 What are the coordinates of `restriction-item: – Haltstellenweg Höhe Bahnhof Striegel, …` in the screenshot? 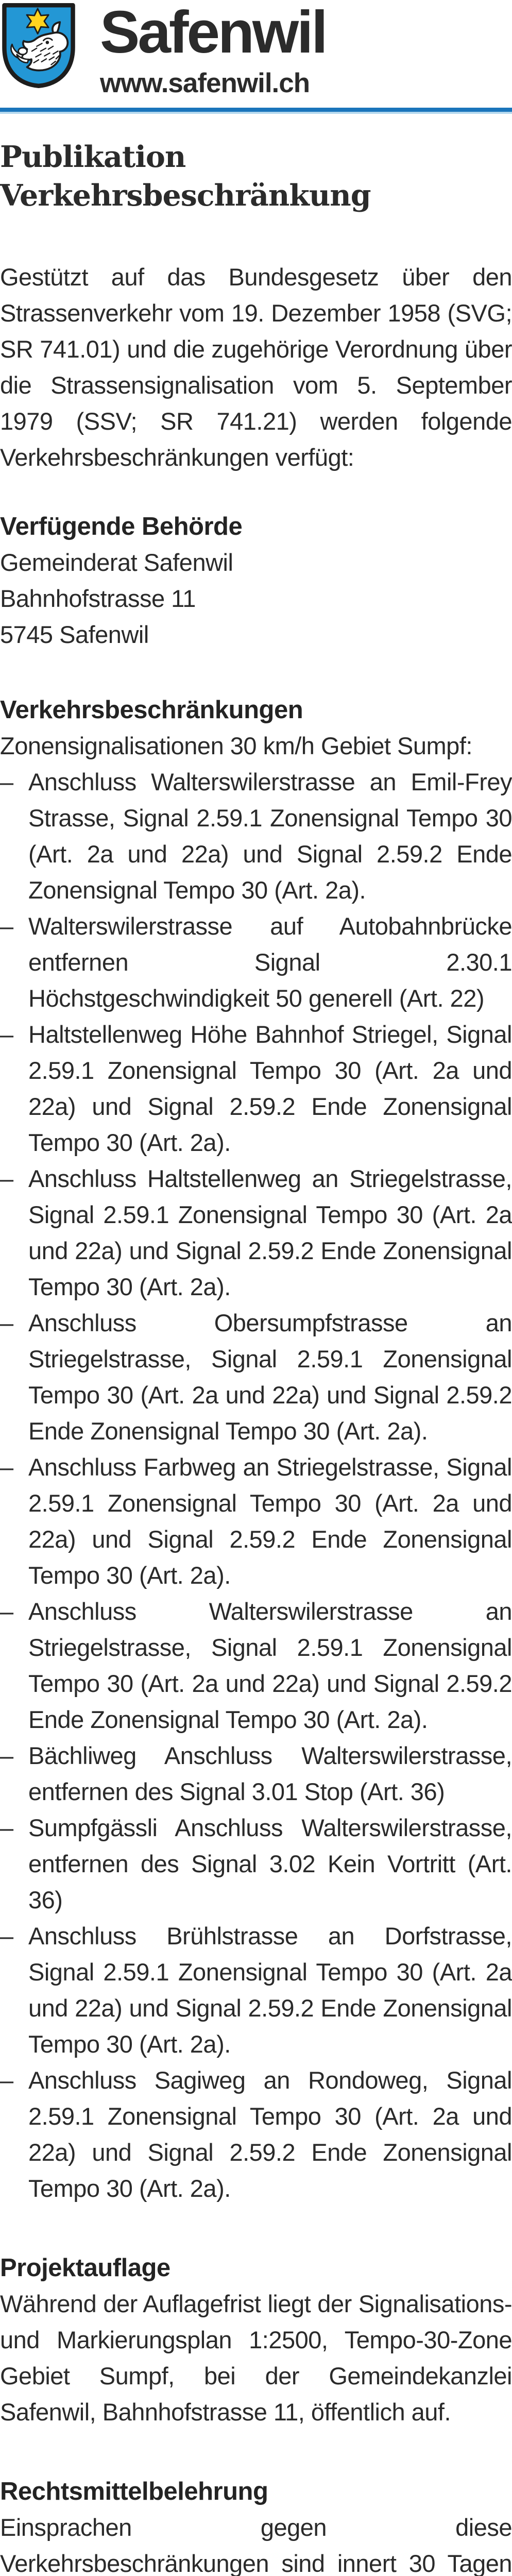 It's located at (256, 1088).